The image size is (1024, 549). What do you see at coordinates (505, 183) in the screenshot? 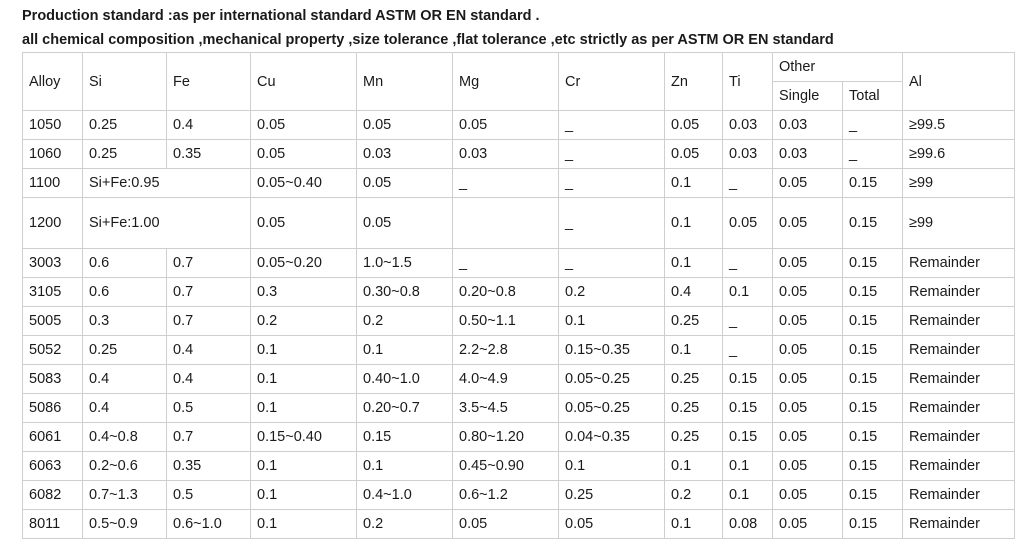
I see `cell-mg: _` at bounding box center [505, 183].